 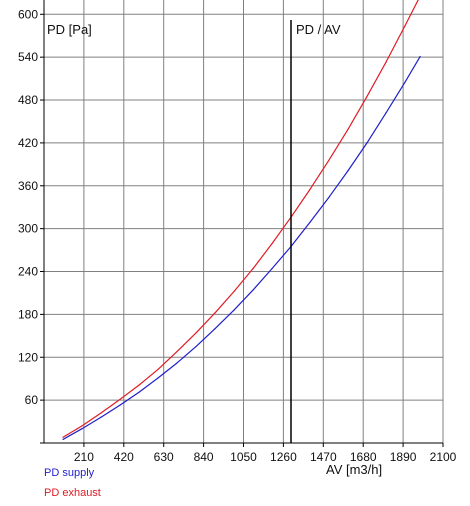 I want to click on y-tick-label: 420, so click(x=28, y=143).